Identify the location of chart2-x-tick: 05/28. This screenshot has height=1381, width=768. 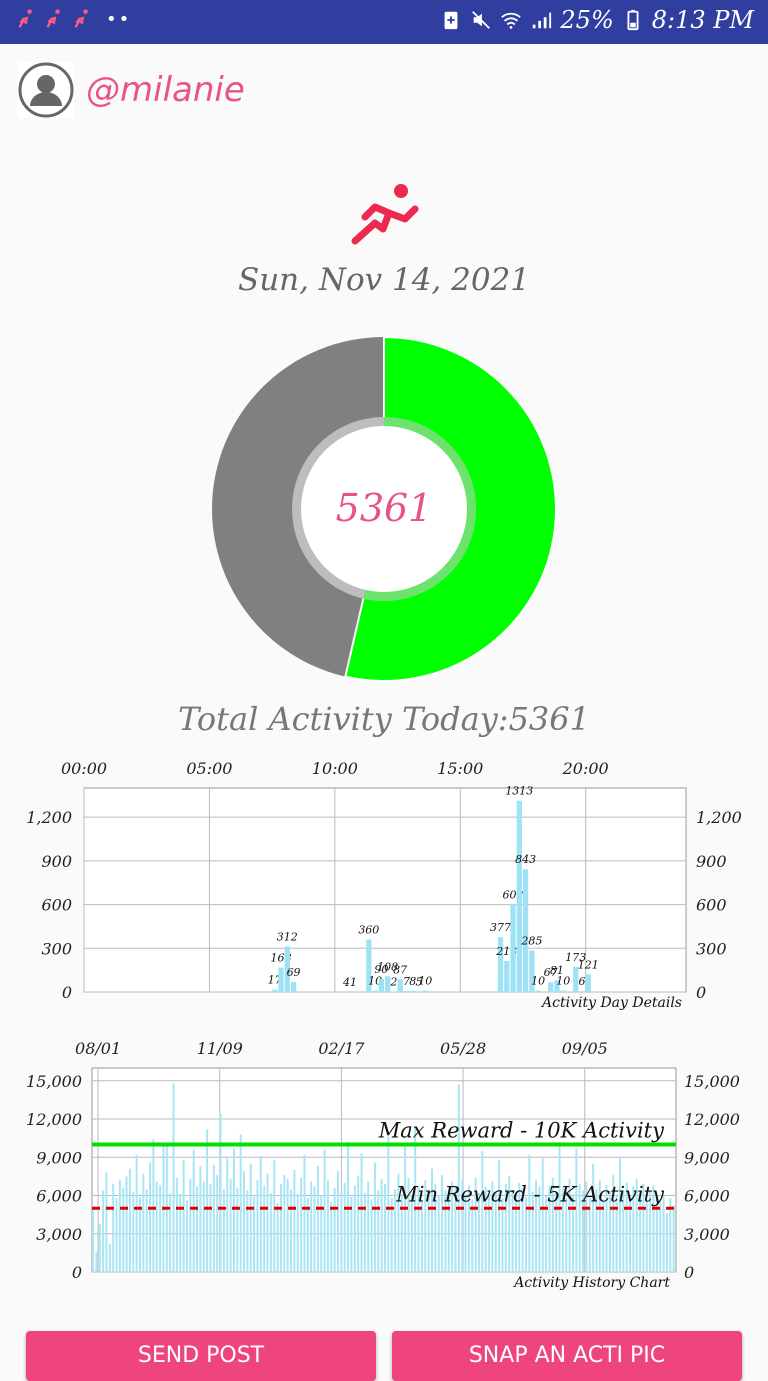
(463, 1048).